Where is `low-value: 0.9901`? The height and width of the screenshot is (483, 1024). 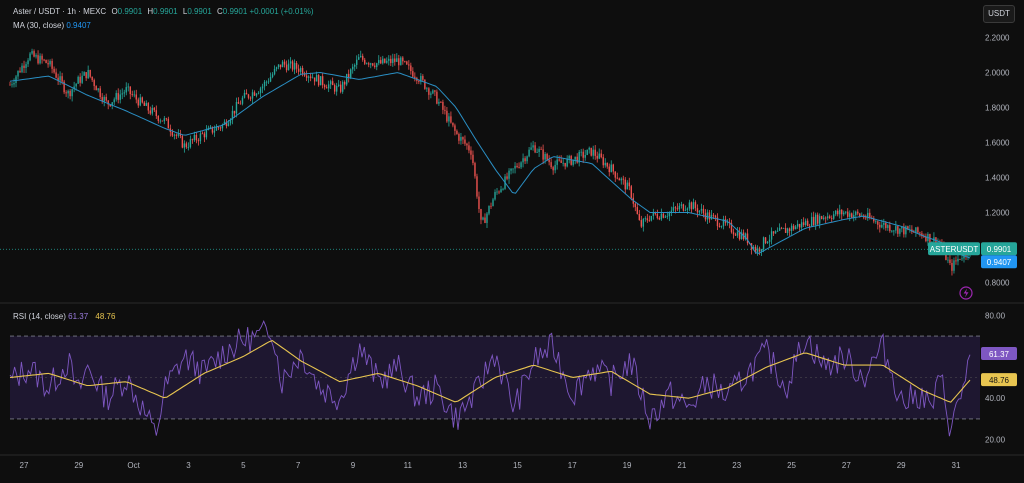
low-value: 0.9901 is located at coordinates (199, 11).